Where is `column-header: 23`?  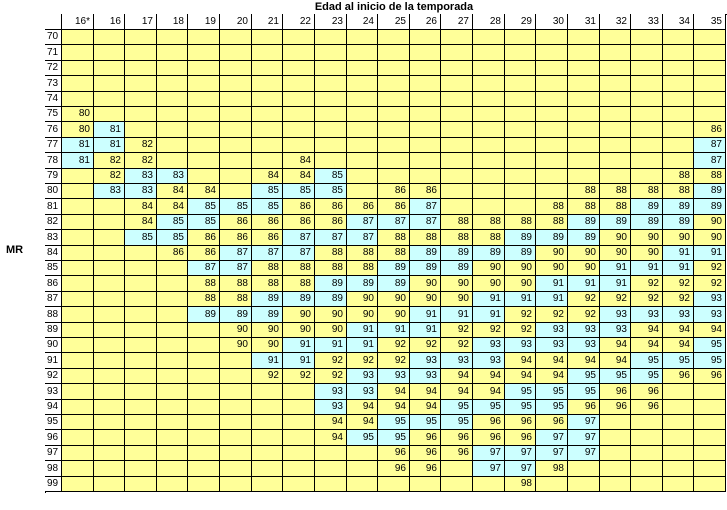 column-header: 23 is located at coordinates (331, 22).